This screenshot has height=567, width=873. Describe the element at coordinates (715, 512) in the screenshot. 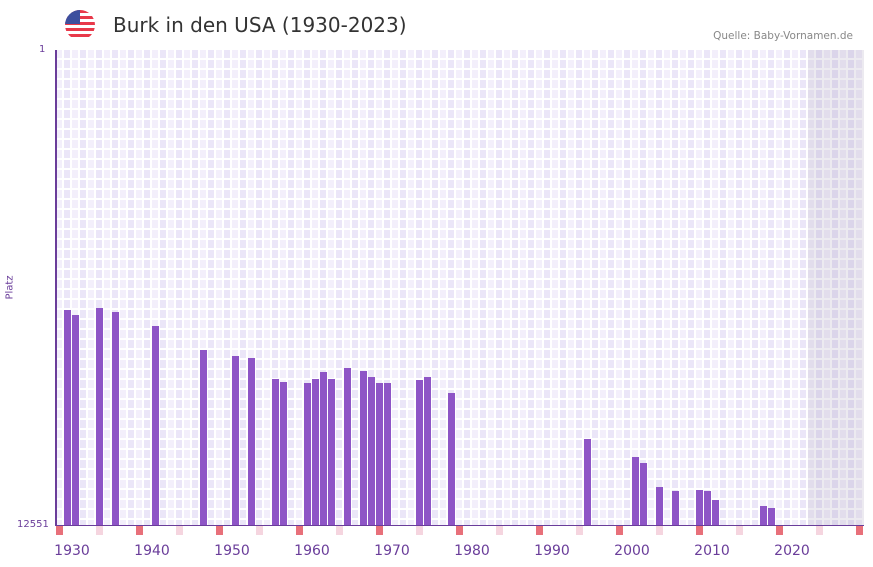

I see `bar-2011` at that location.